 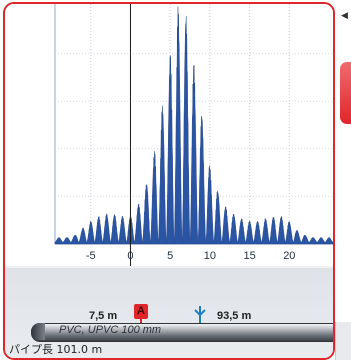 I want to click on x-tick-label: 15, so click(x=249, y=256).